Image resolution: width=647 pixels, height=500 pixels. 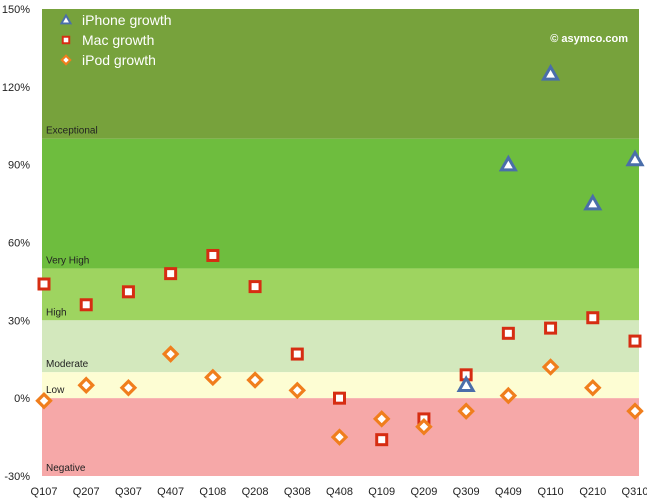 What do you see at coordinates (508, 395) in the screenshot?
I see `point-diamond-Q409` at bounding box center [508, 395].